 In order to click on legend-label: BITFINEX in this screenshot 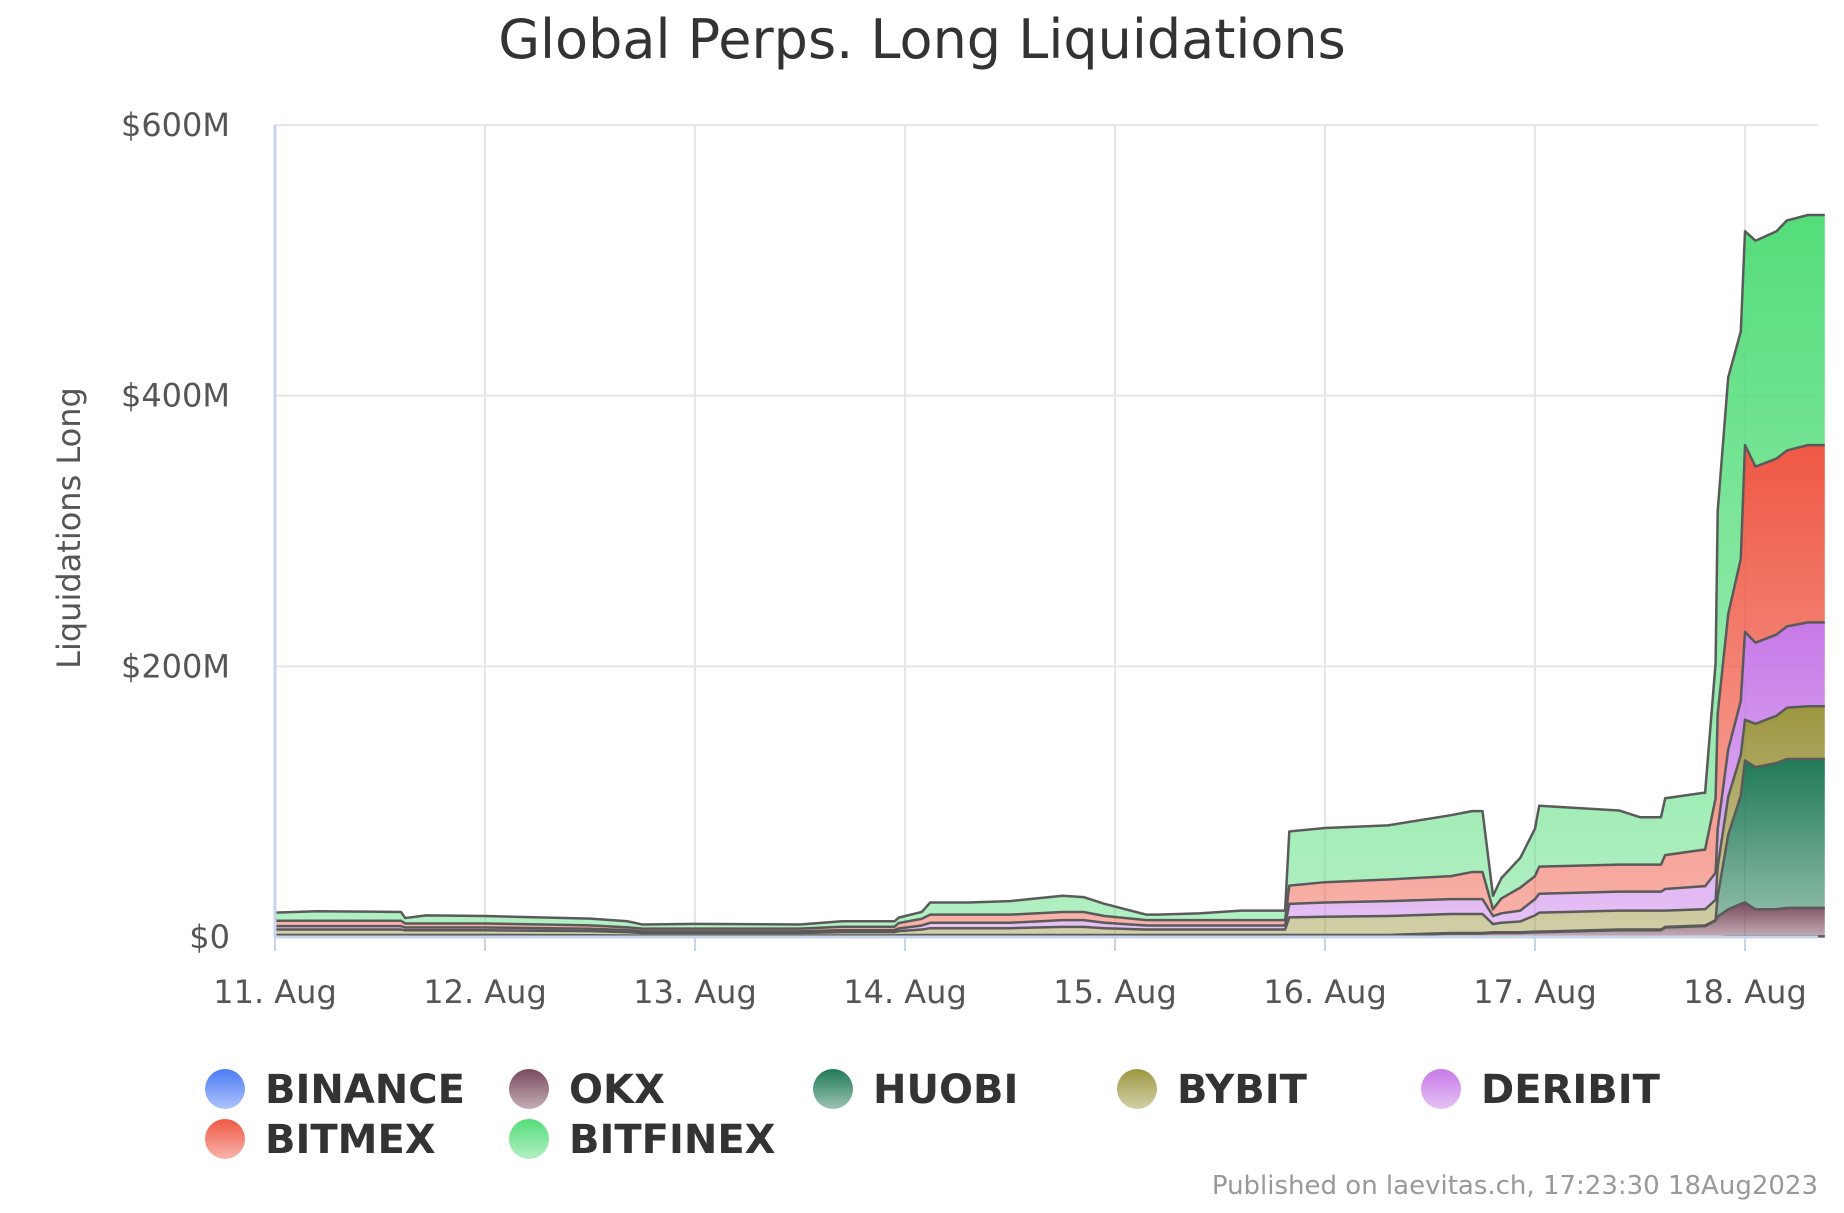, I will do `click(672, 1140)`.